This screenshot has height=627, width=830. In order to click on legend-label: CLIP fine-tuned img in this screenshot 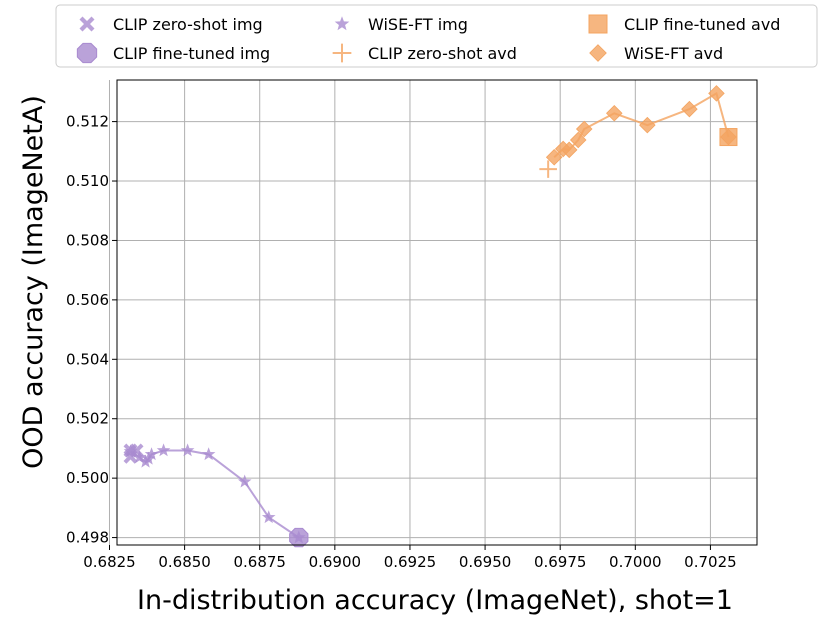, I will do `click(191, 53)`.